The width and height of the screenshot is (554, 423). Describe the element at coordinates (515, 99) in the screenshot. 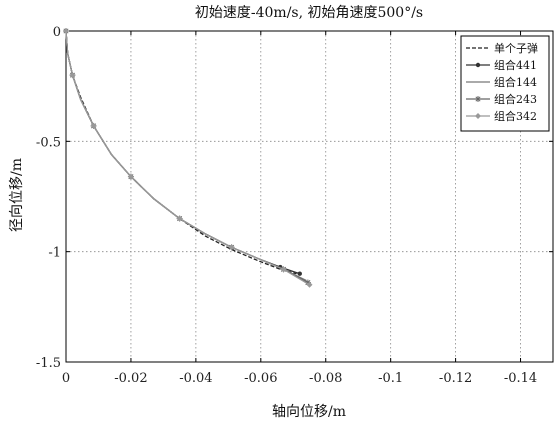

I see `legend-label: 组合243` at that location.